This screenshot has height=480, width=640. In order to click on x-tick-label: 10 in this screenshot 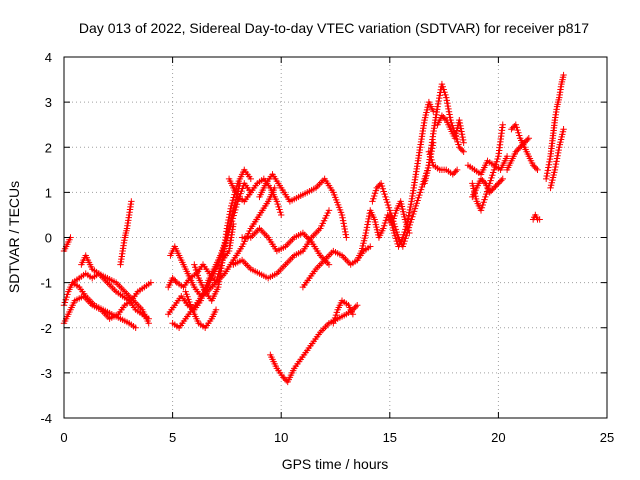, I will do `click(281, 437)`.